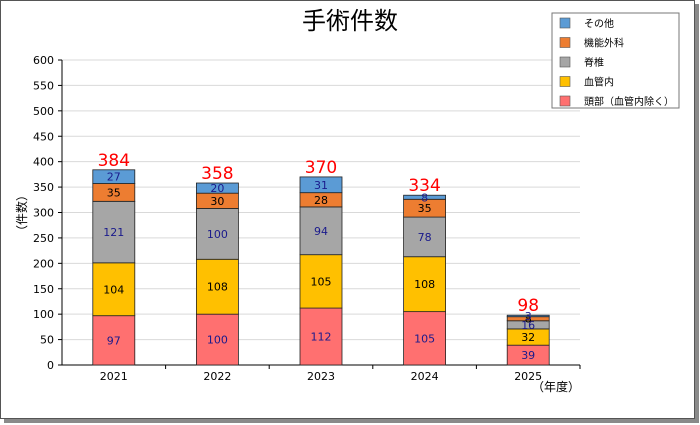 The width and height of the screenshot is (700, 425). I want to click on y-tick-label: 0, so click(50, 365).